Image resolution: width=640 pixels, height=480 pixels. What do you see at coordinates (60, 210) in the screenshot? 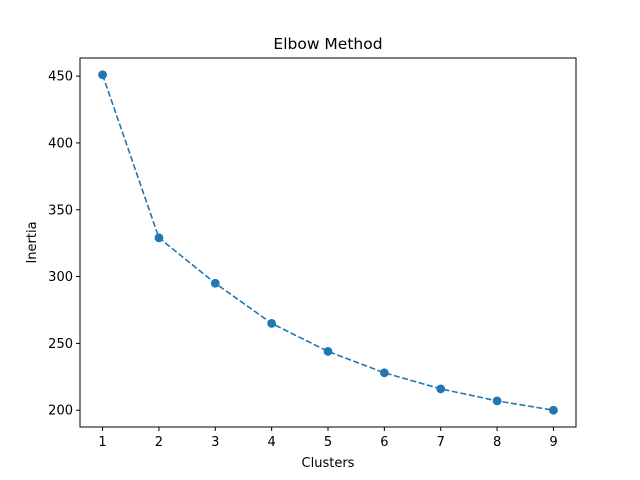
I see `y-tick-label: 350` at bounding box center [60, 210].